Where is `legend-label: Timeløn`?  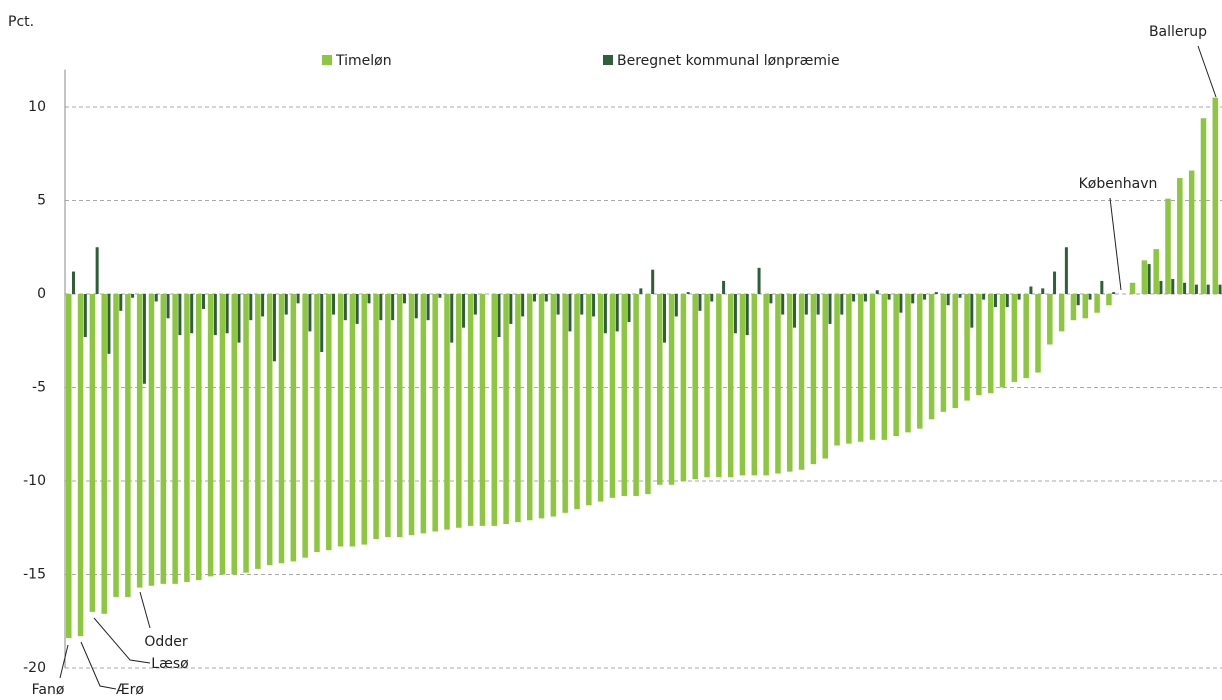
legend-label: Timeløn is located at coordinates (363, 61).